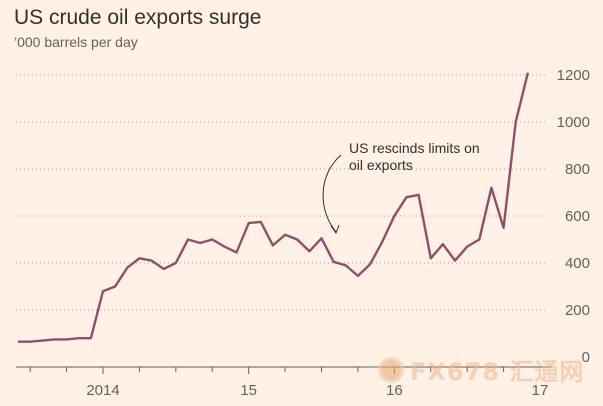  What do you see at coordinates (248, 390) in the screenshot?
I see `x-tick-label: 15` at bounding box center [248, 390].